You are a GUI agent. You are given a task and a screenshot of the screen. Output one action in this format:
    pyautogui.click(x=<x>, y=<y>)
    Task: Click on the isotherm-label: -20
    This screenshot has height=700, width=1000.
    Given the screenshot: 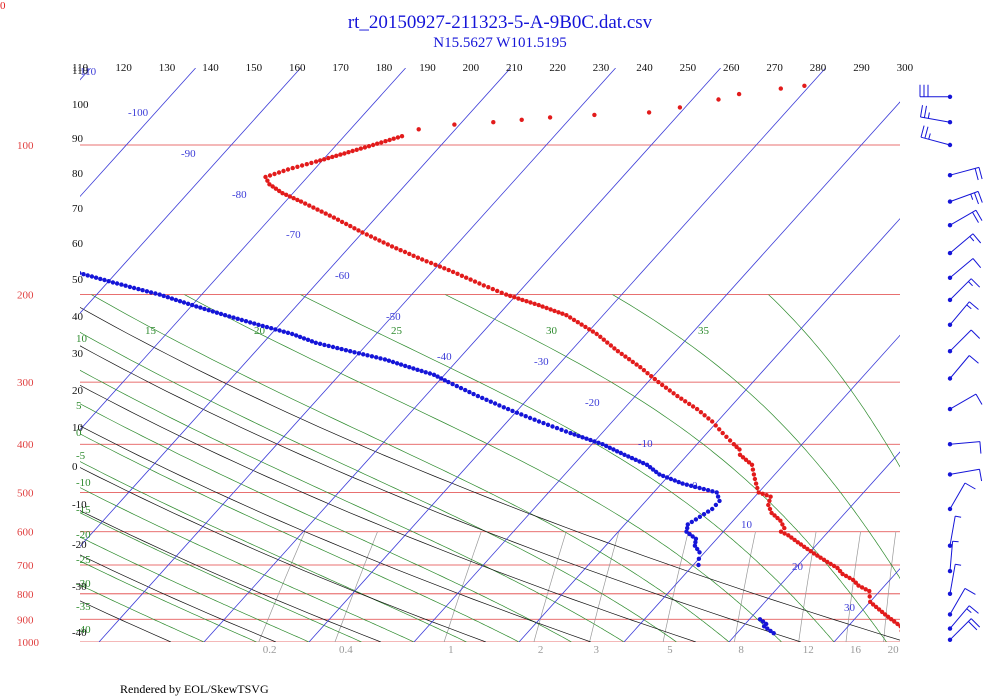 What is the action you would take?
    pyautogui.click(x=592, y=403)
    